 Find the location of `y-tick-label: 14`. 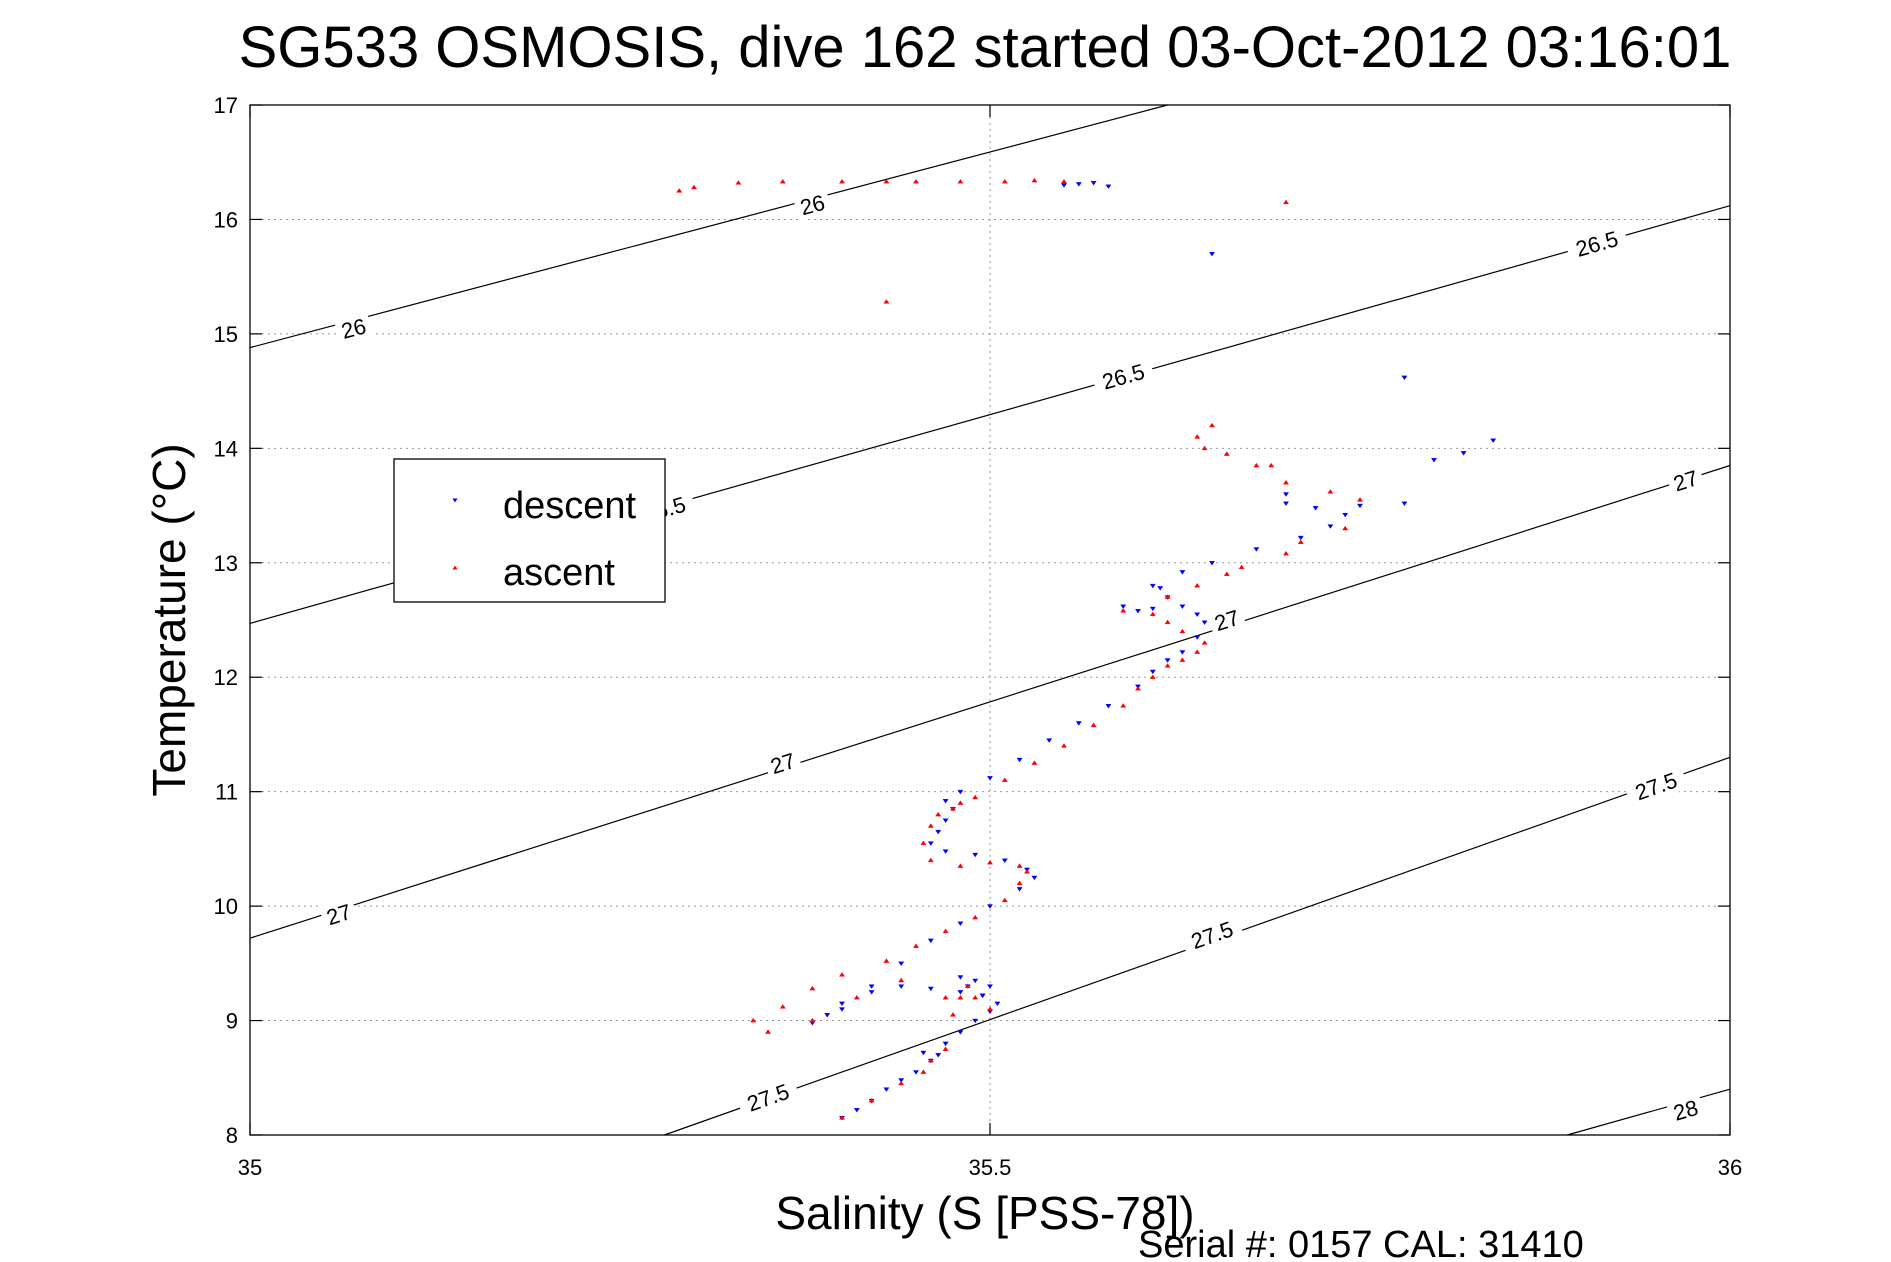

y-tick-label: 14 is located at coordinates (226, 448).